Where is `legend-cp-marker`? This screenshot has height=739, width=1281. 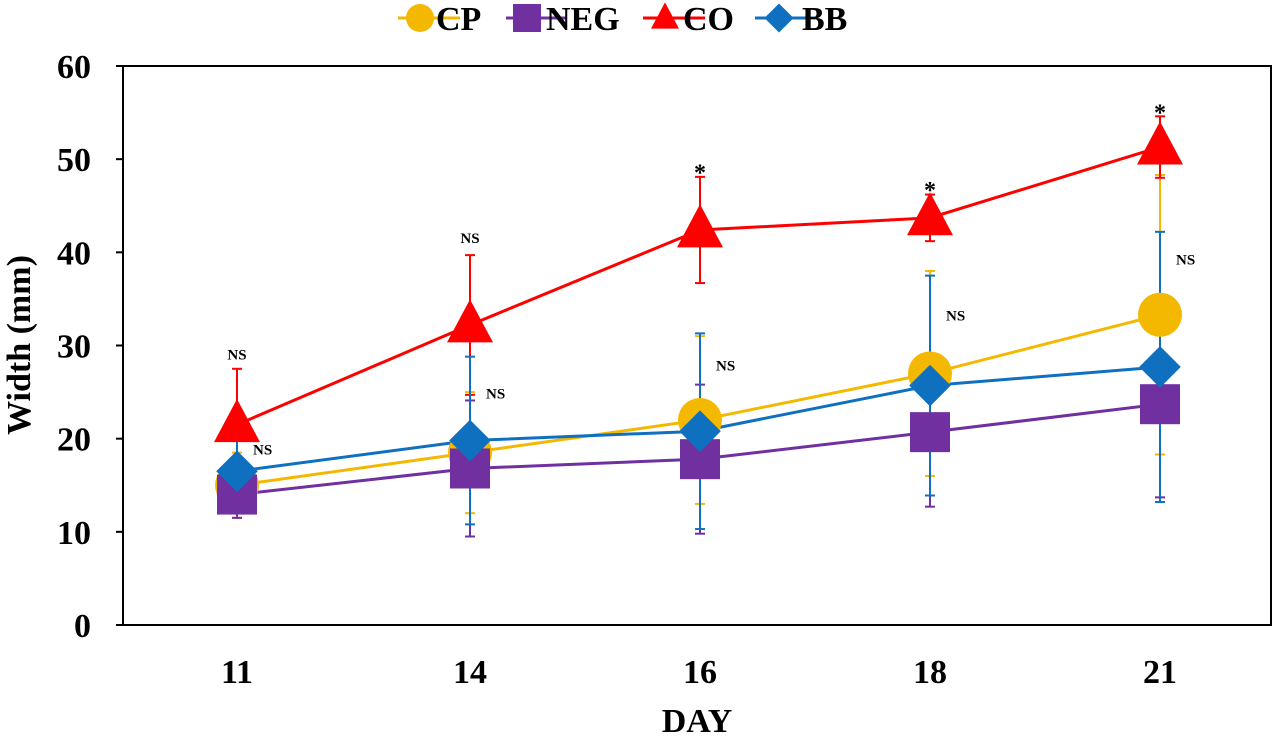
legend-cp-marker is located at coordinates (420, 18).